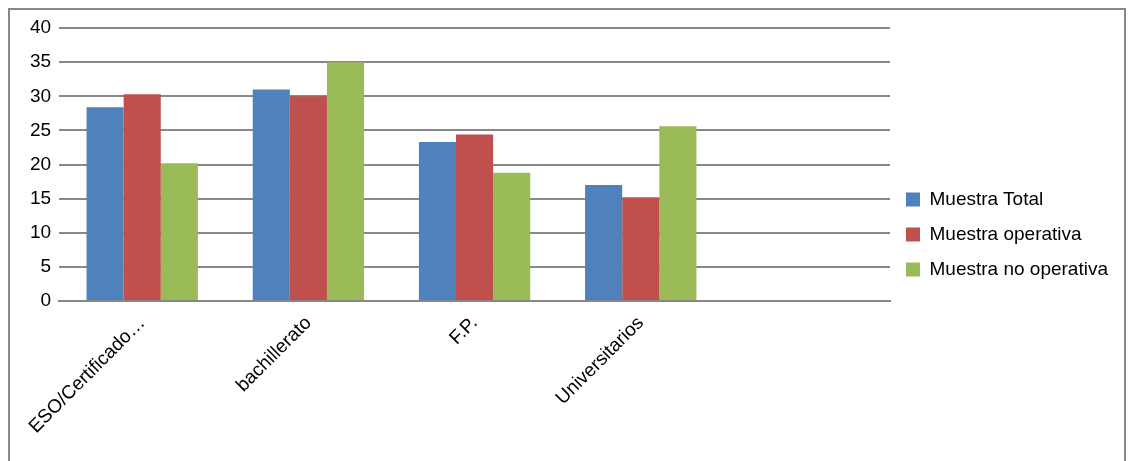  Describe the element at coordinates (40, 197) in the screenshot. I see `y-tick-label: 15` at that location.